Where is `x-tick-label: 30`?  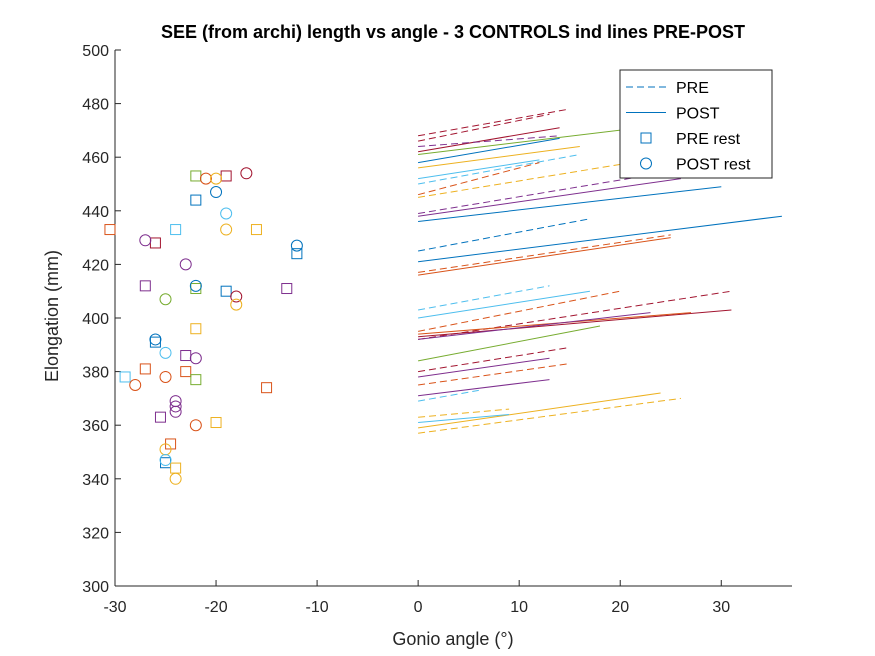 x-tick-label: 30 is located at coordinates (721, 607).